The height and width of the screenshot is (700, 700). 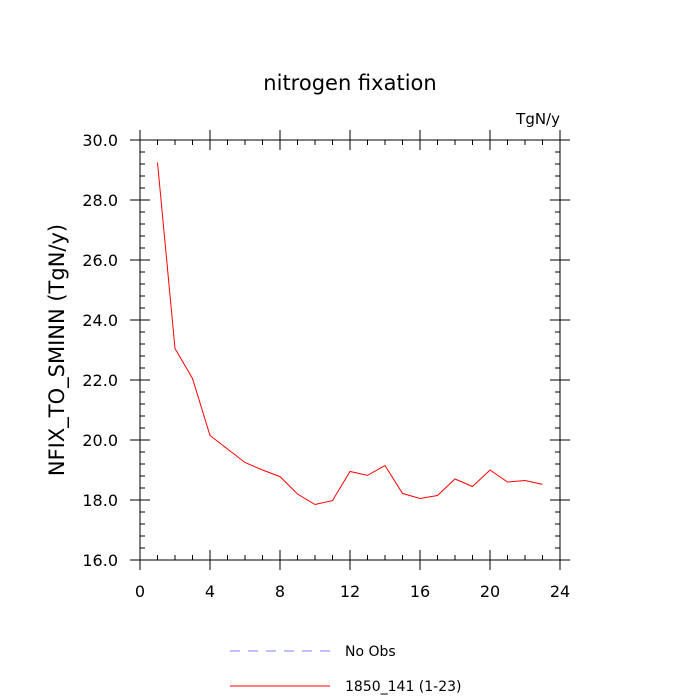 What do you see at coordinates (280, 591) in the screenshot?
I see `x-tick-label: 8` at bounding box center [280, 591].